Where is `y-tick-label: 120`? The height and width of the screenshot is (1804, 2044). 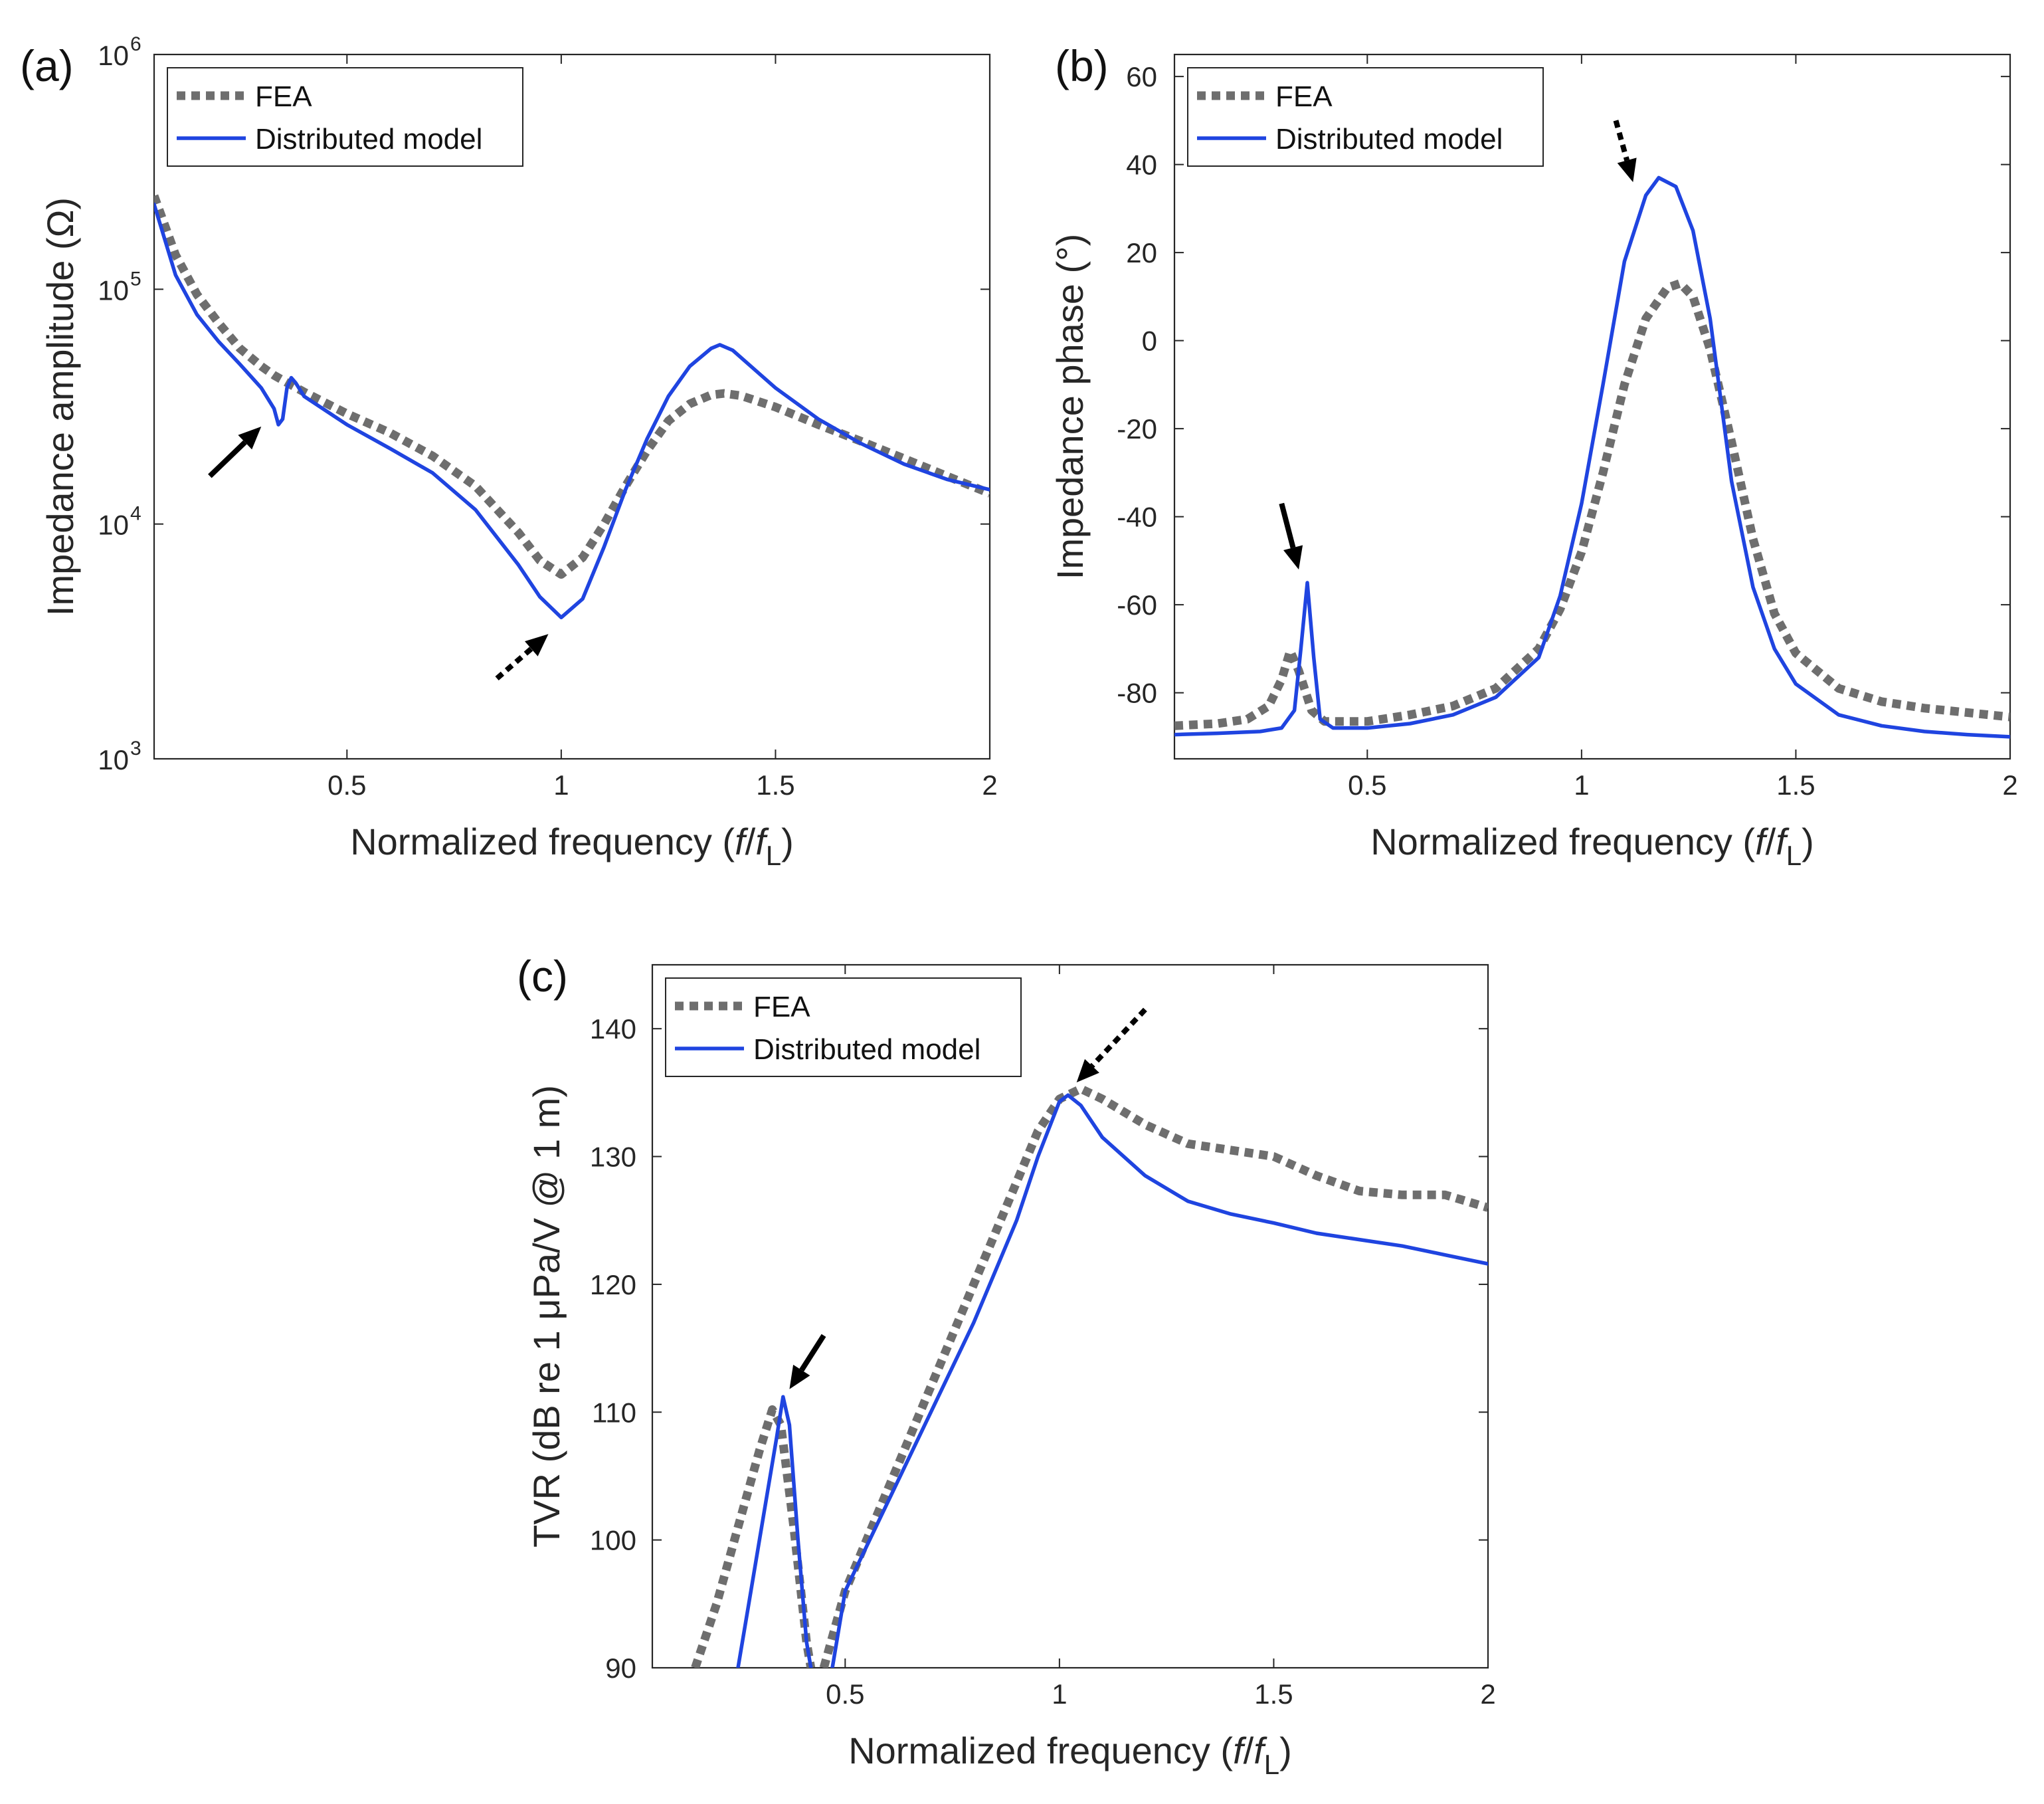 y-tick-label: 120 is located at coordinates (613, 1284).